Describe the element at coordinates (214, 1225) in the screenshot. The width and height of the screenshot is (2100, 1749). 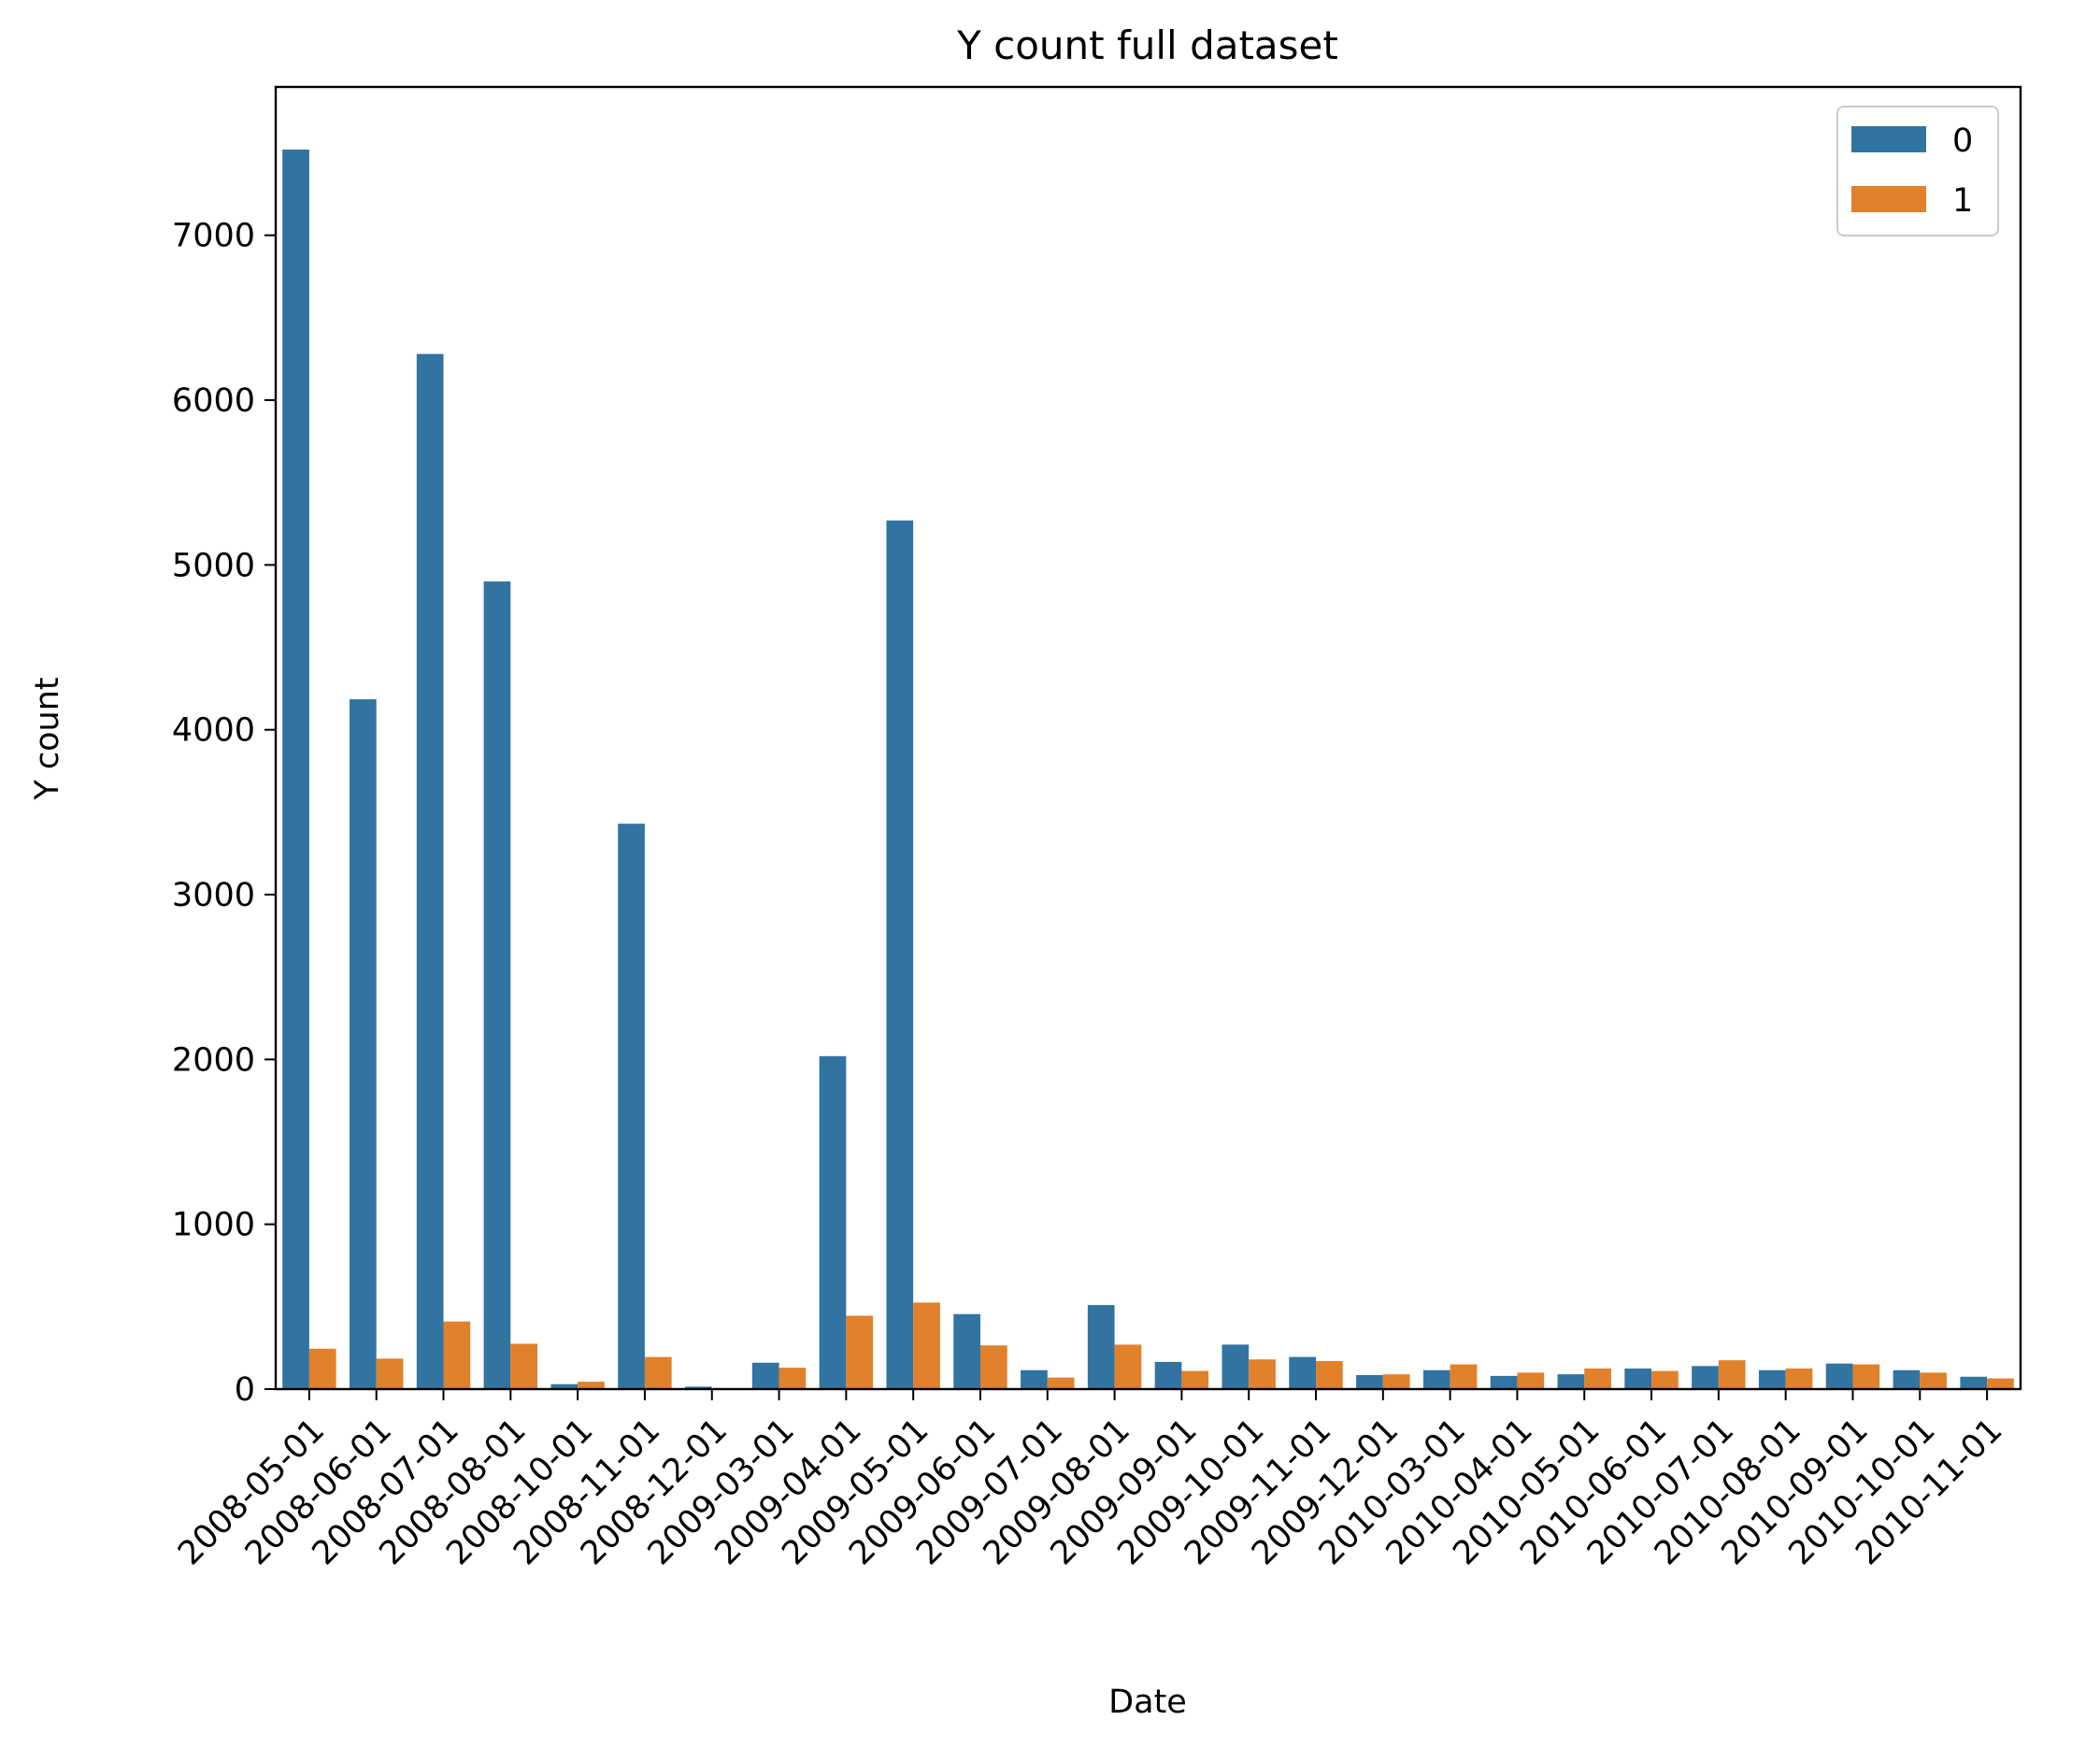
I see `y-tick-label: 1000` at that location.